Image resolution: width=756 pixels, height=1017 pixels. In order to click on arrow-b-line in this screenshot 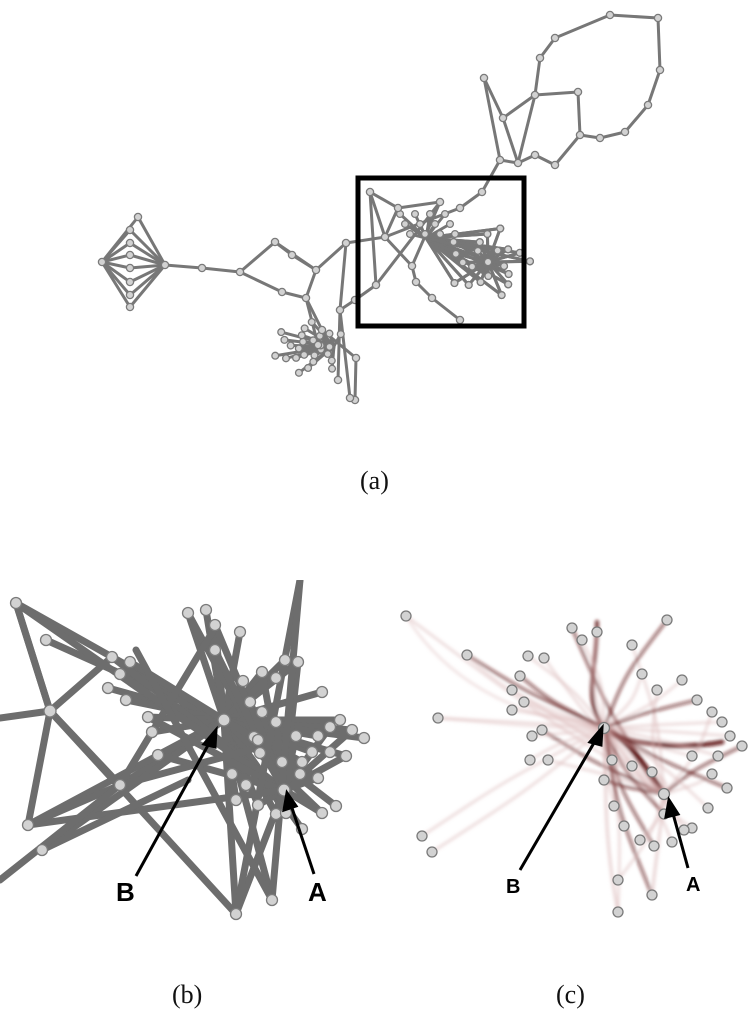, I will do `click(559, 803)`.